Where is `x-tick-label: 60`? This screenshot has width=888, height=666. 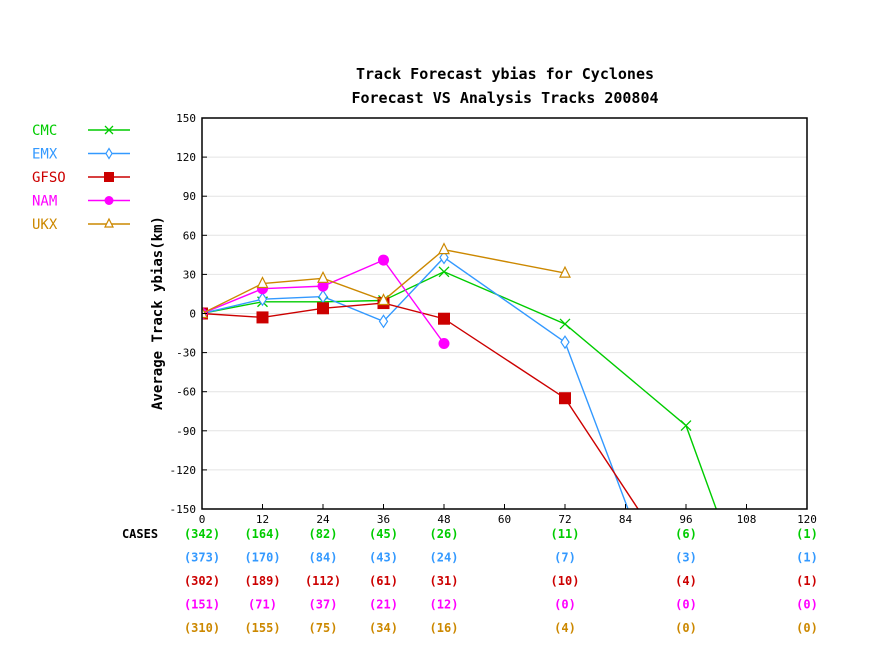
x-tick-label: 60 is located at coordinates (504, 519).